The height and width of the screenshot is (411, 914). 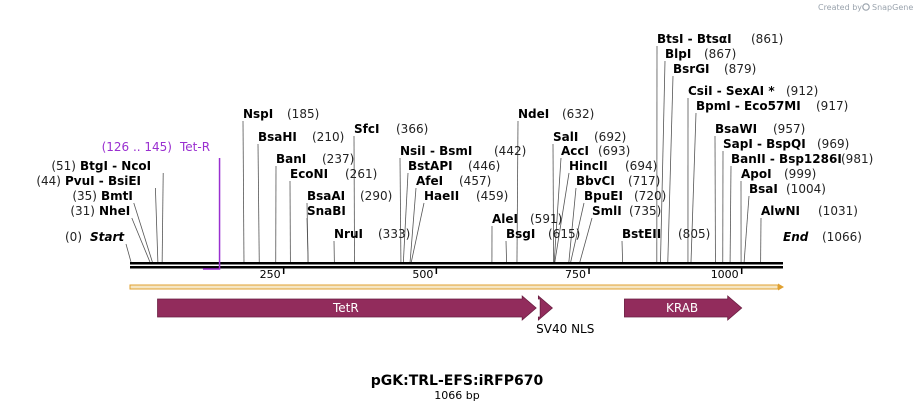 What do you see at coordinates (565, 137) in the screenshot?
I see `enzyme-name: SalI` at bounding box center [565, 137].